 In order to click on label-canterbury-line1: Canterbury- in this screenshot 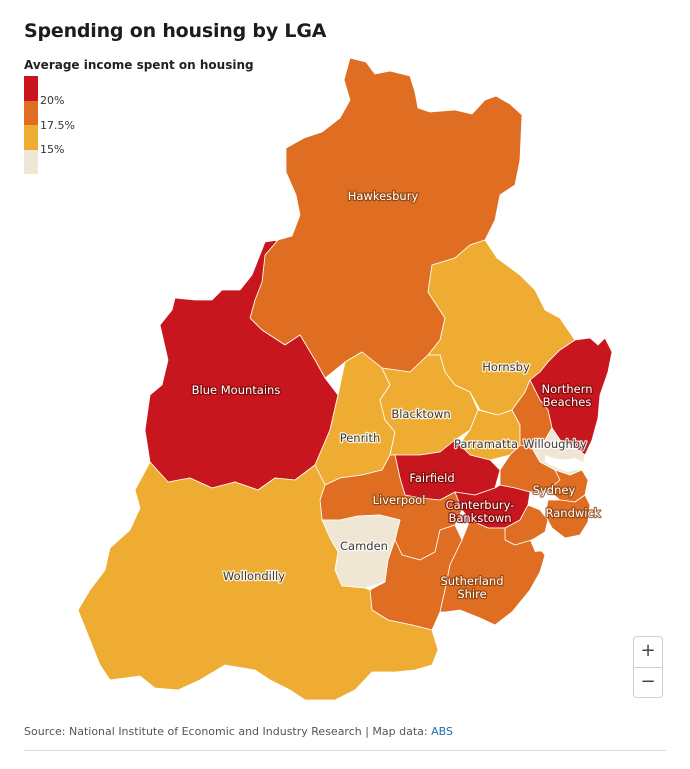, I will do `click(480, 505)`.